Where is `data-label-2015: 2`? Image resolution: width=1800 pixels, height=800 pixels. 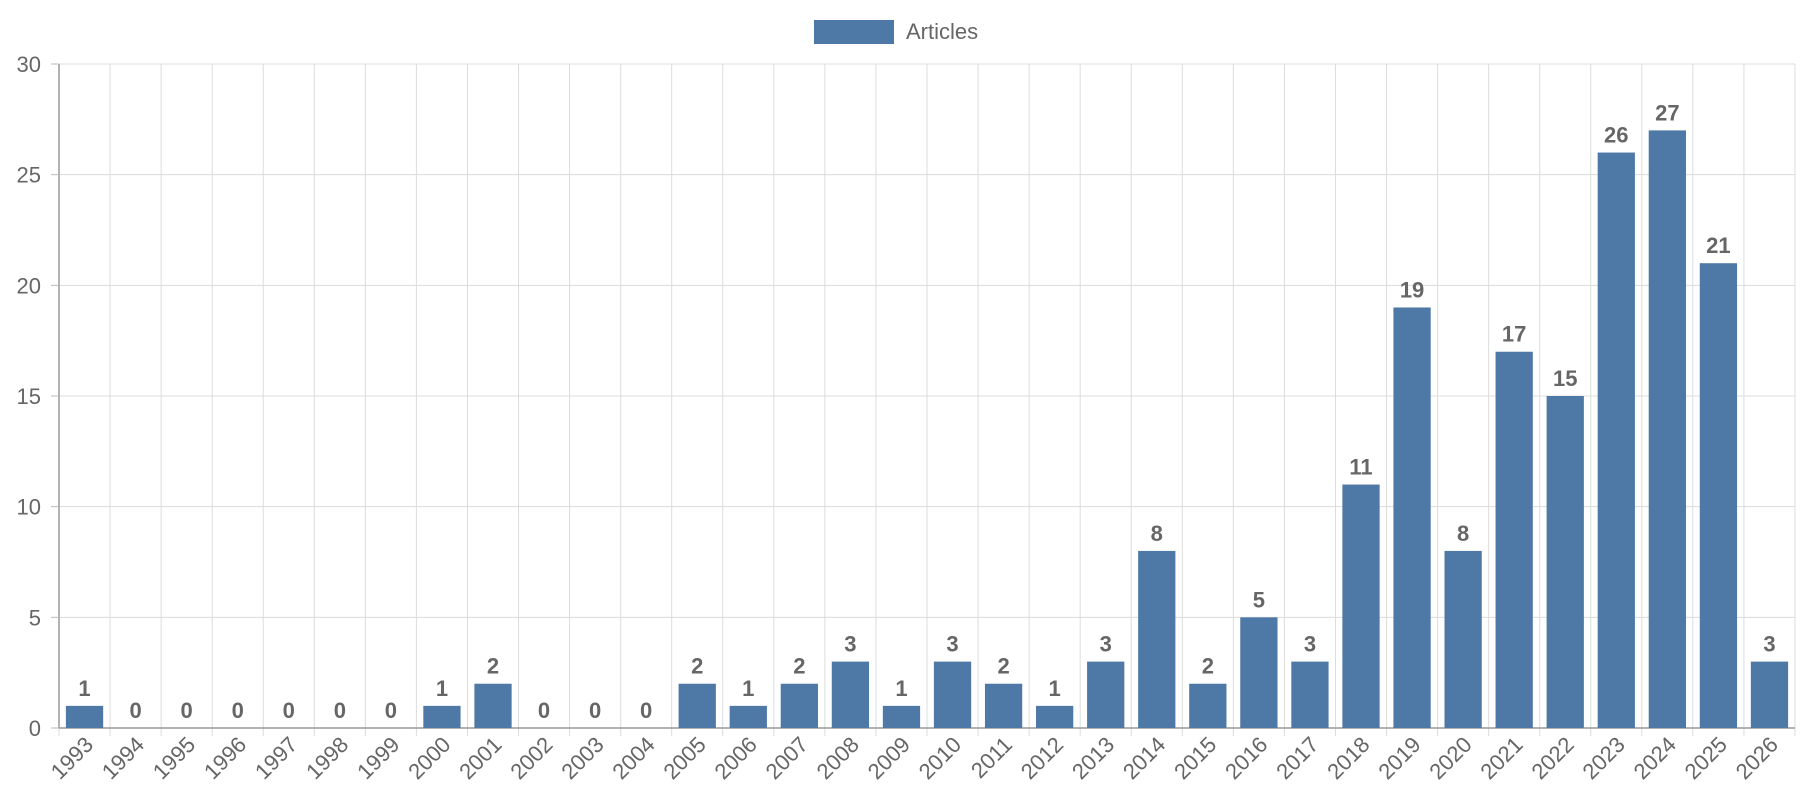 data-label-2015: 2 is located at coordinates (1208, 666).